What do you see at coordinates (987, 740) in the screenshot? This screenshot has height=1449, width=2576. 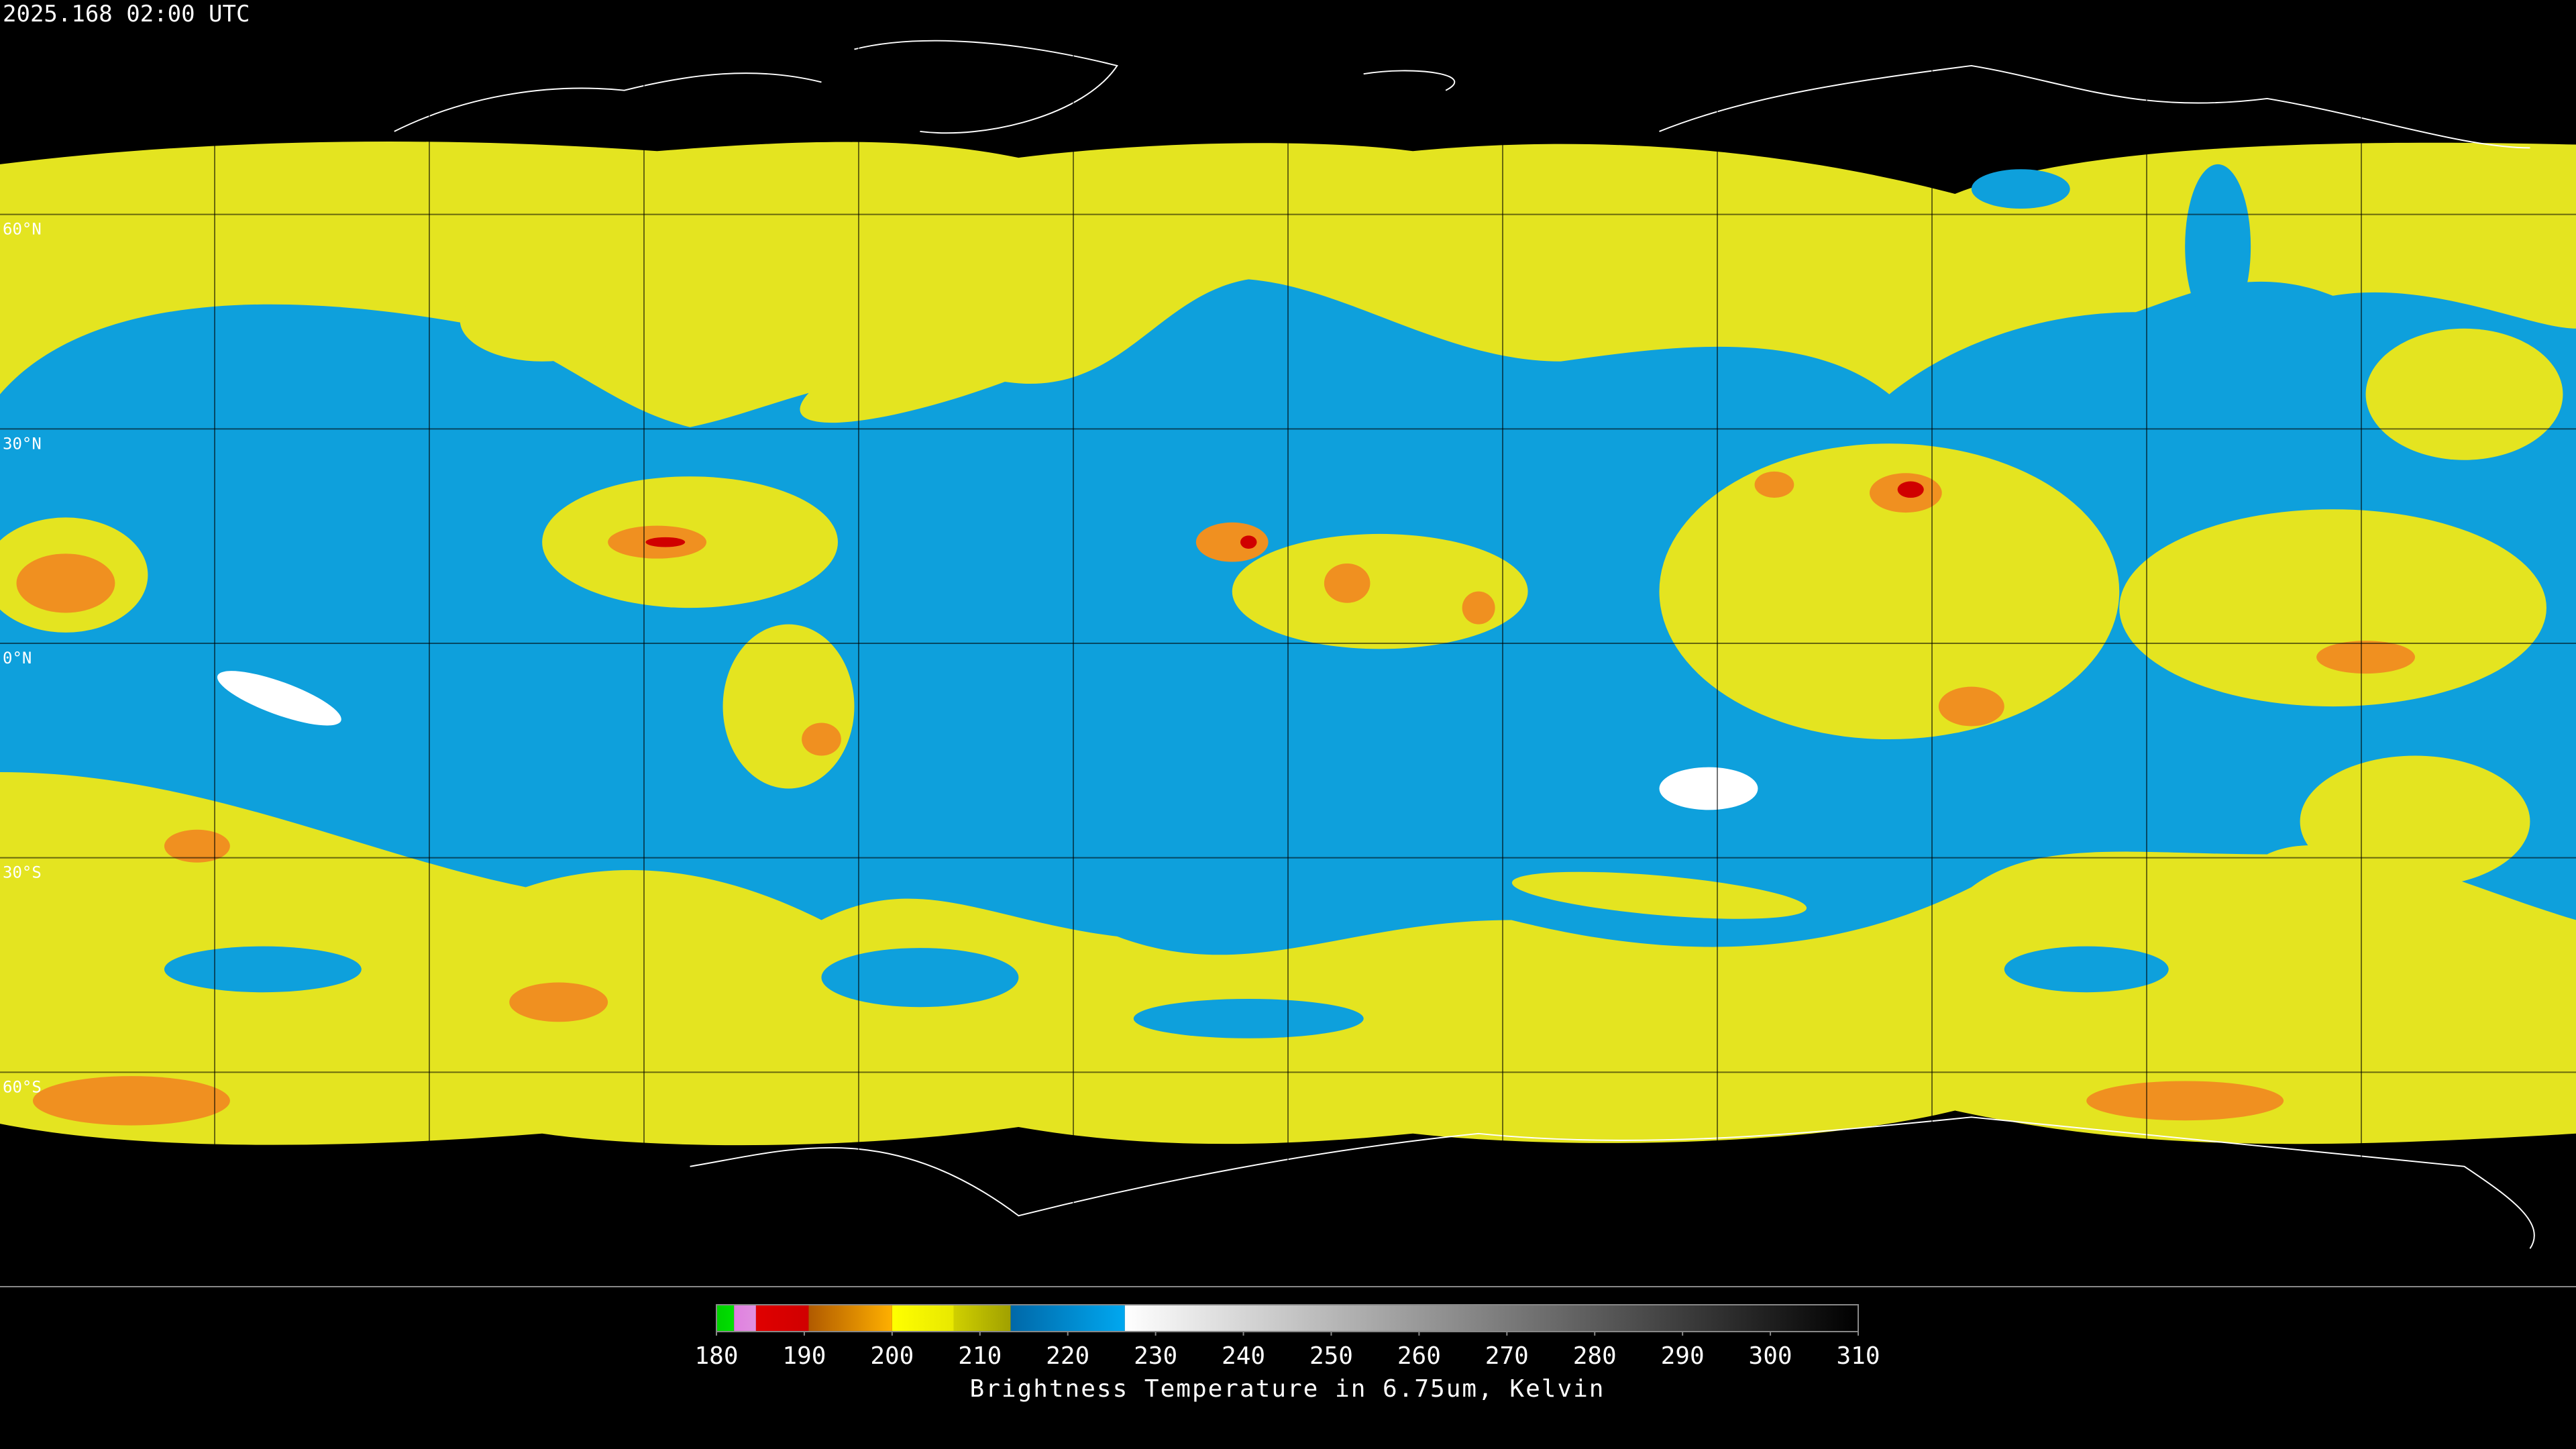 I see `warm-spots` at bounding box center [987, 740].